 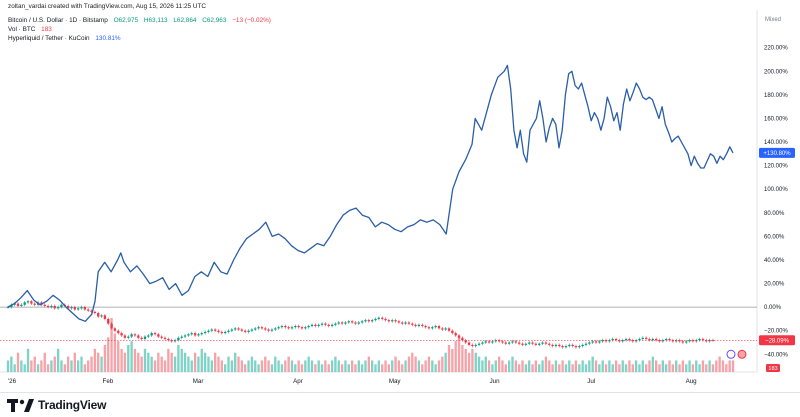 I want to click on symbol-description: Bitcoin / U.S. Dollar · 1D · Bitstamp, so click(x=58, y=20).